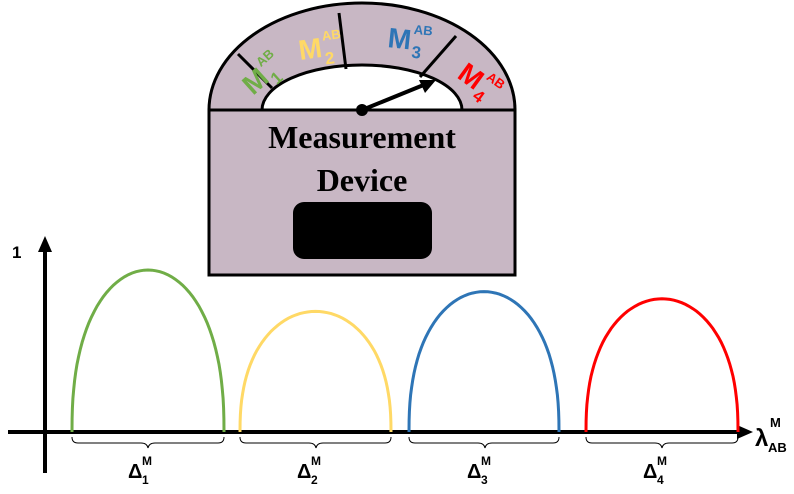  I want to click on interval-label-3: Δ M 3, so click(479, 470).